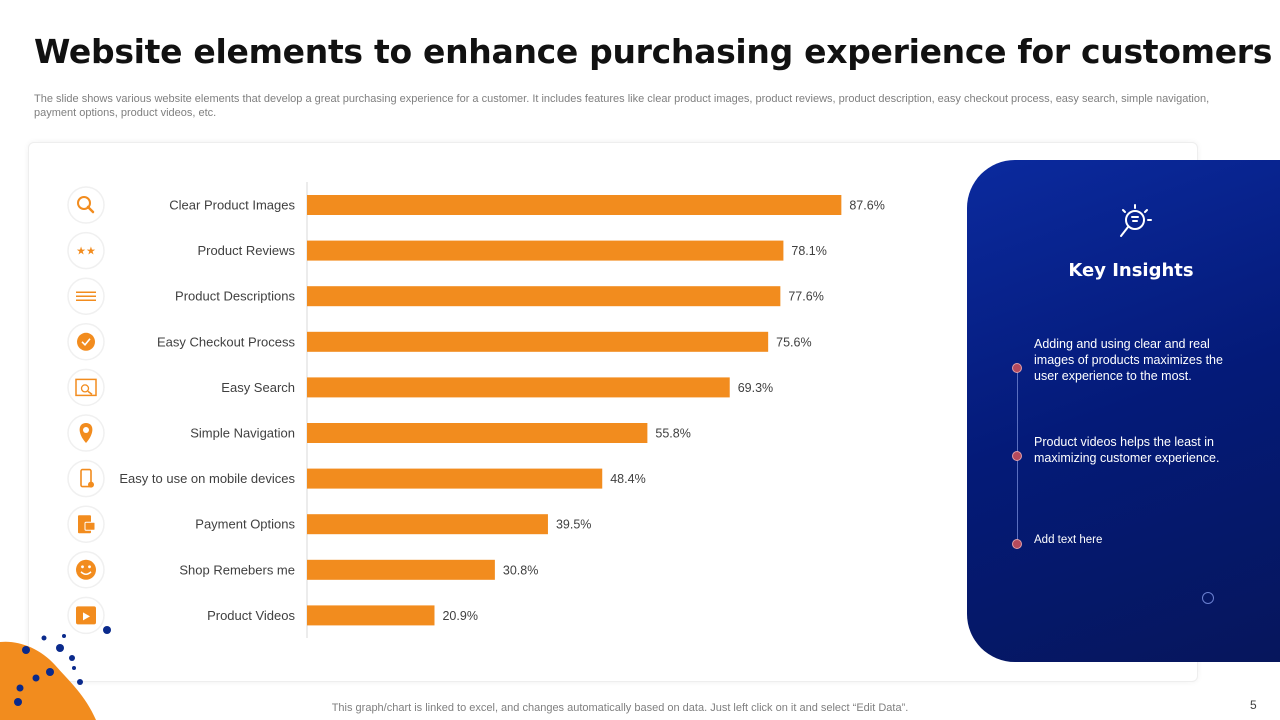  What do you see at coordinates (793, 342) in the screenshot?
I see `data-label: 75.6%` at bounding box center [793, 342].